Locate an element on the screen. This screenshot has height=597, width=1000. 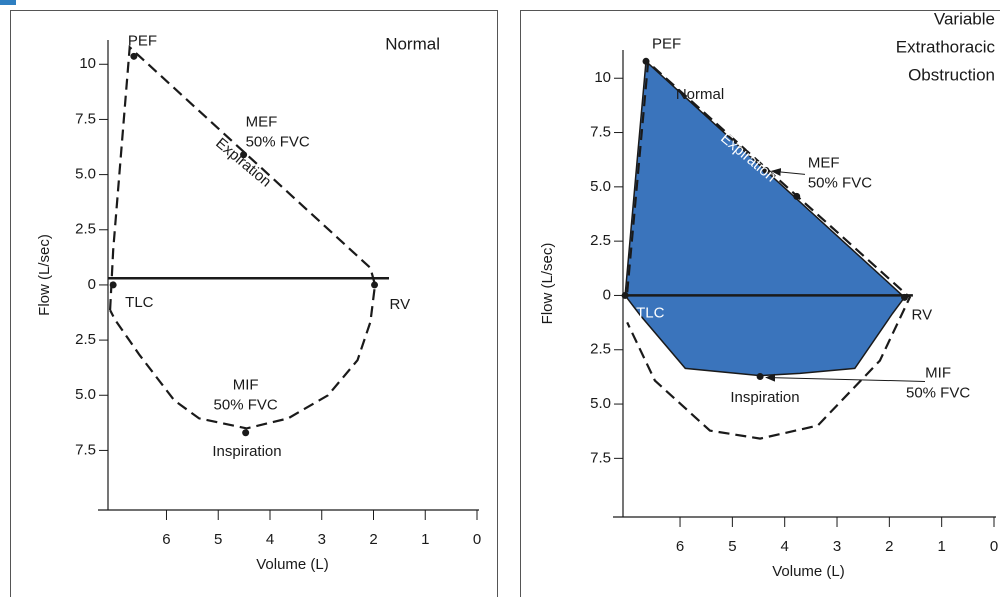
annotation: Normal is located at coordinates (700, 94).